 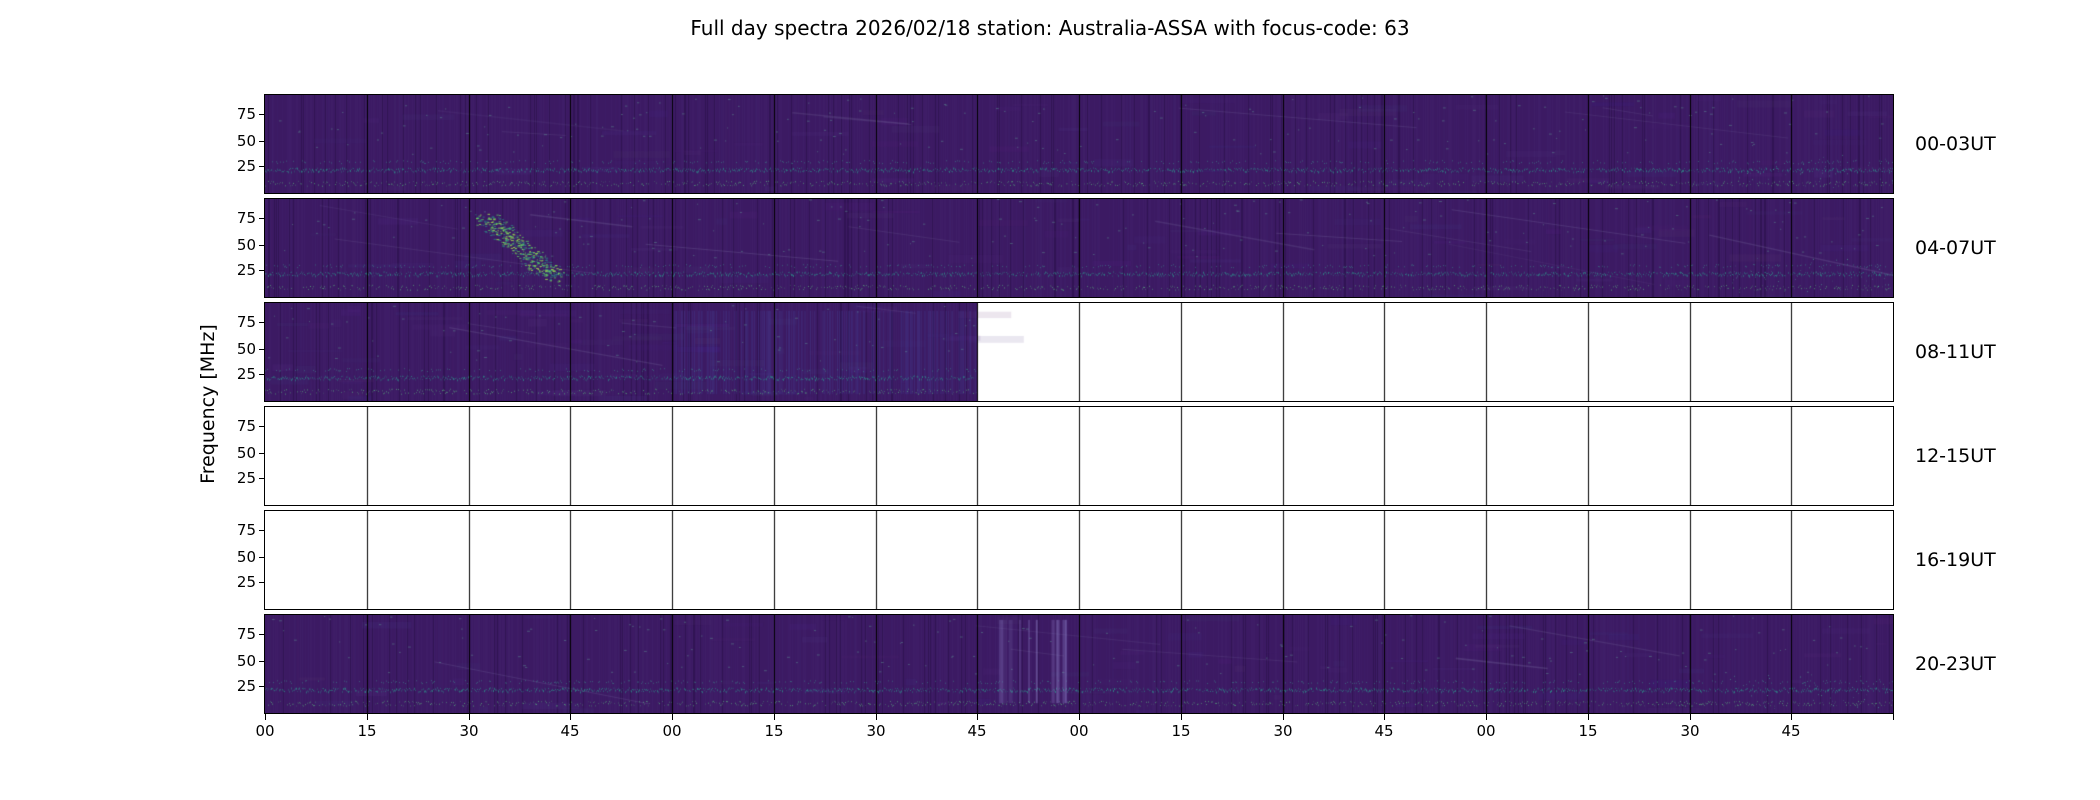 I want to click on spectrogram-row-20-23UT: 75 50 25 20-23UT, so click(x=1116, y=664).